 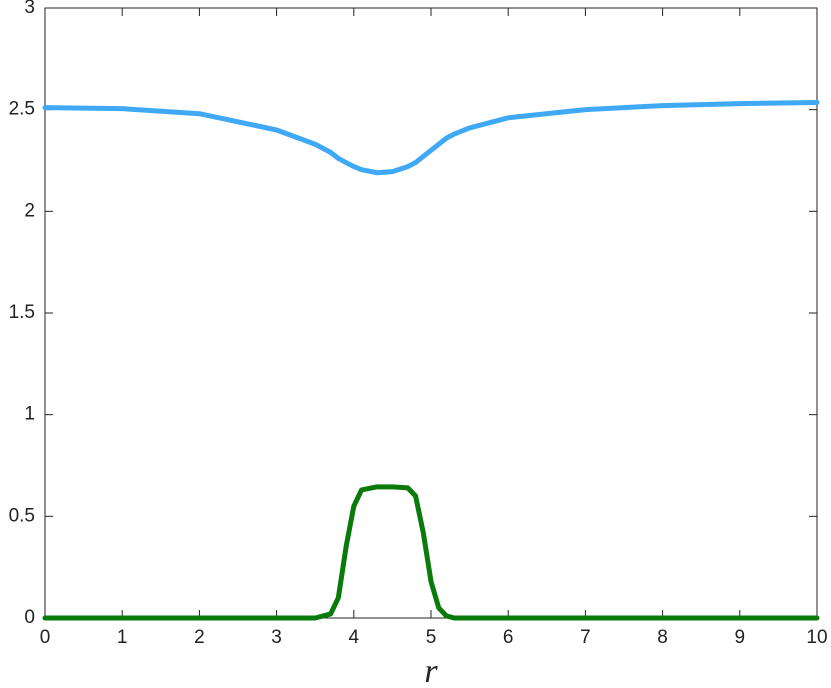 What do you see at coordinates (816, 637) in the screenshot?
I see `x-tick-label: 10` at bounding box center [816, 637].